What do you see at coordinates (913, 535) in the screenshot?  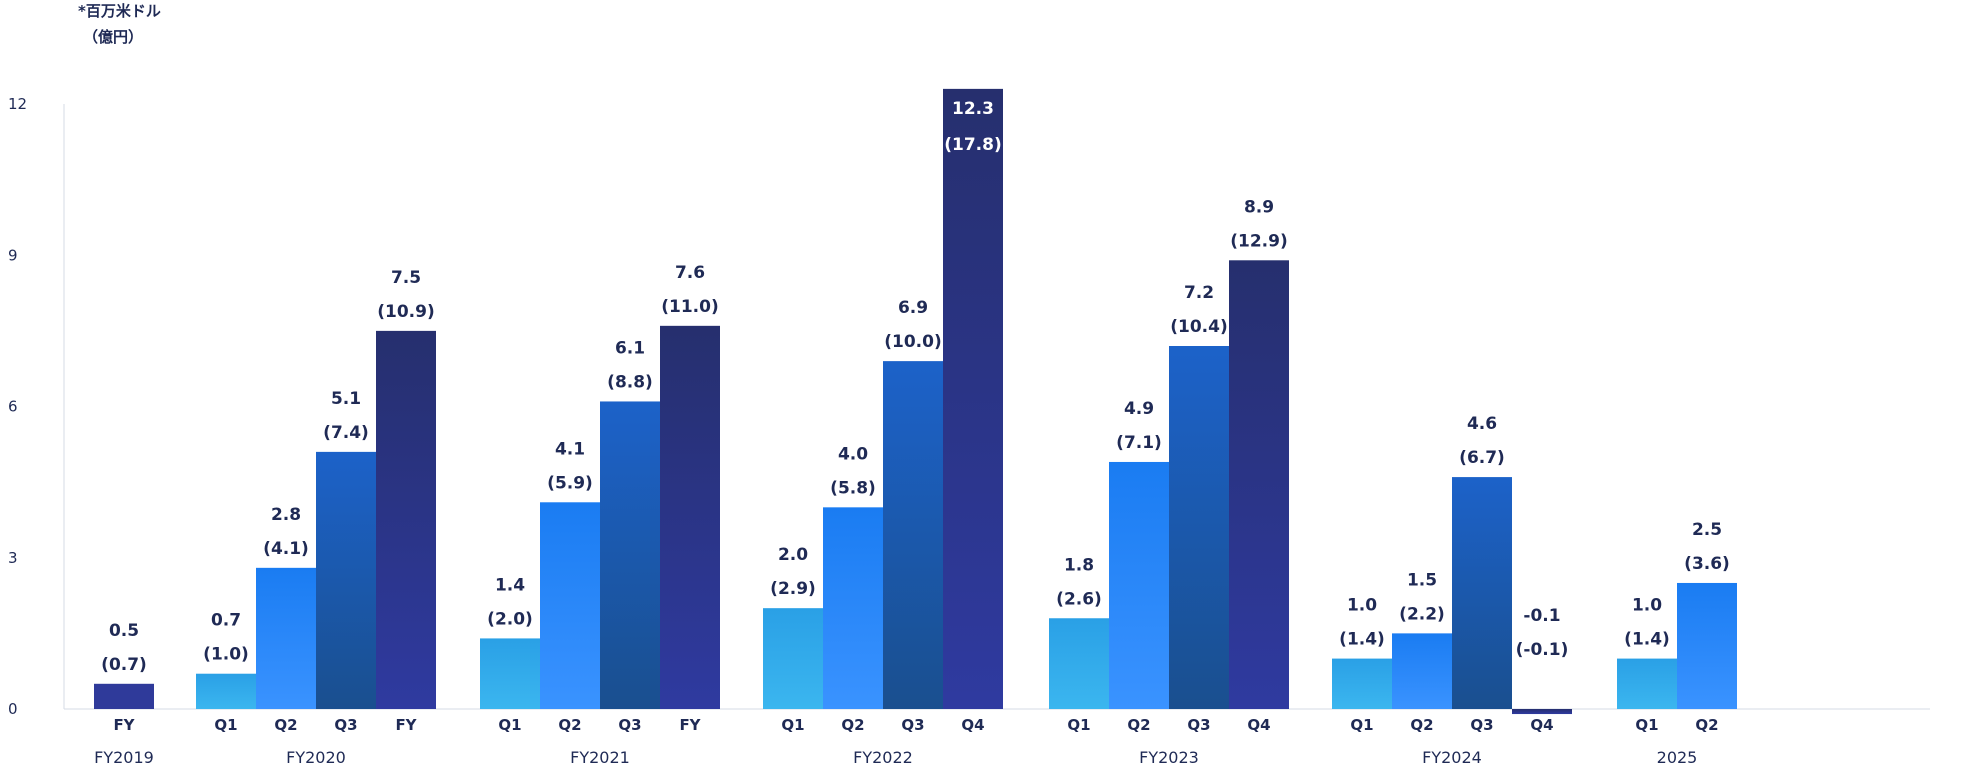 I see `bar-FY2022-Q3` at bounding box center [913, 535].